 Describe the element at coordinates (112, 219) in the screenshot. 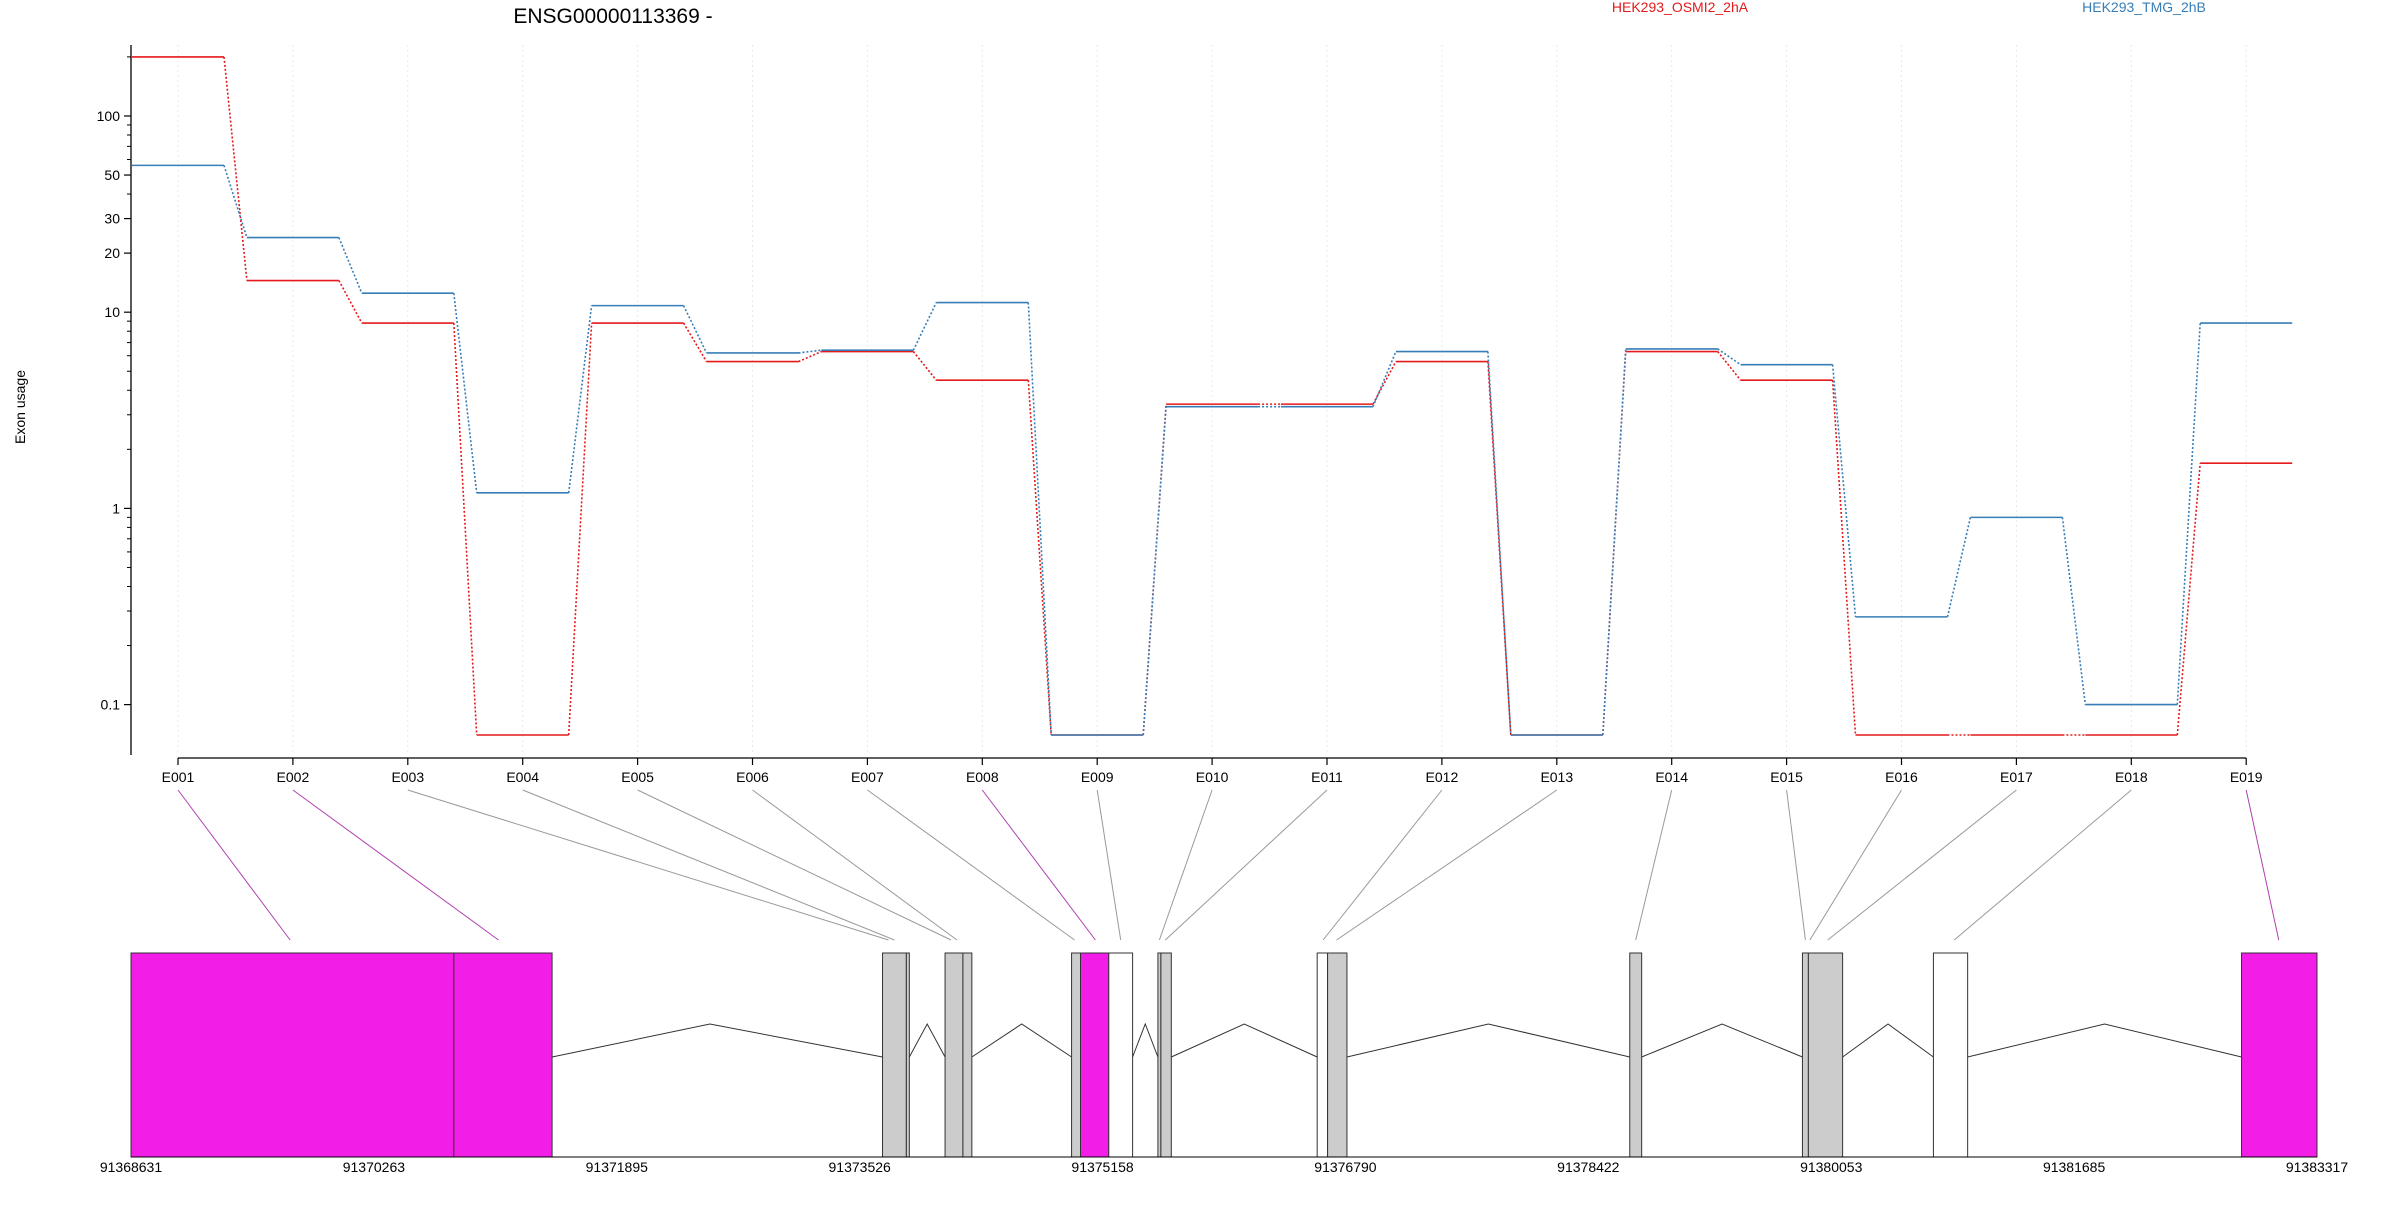

I see `y-tick-label: 30` at that location.